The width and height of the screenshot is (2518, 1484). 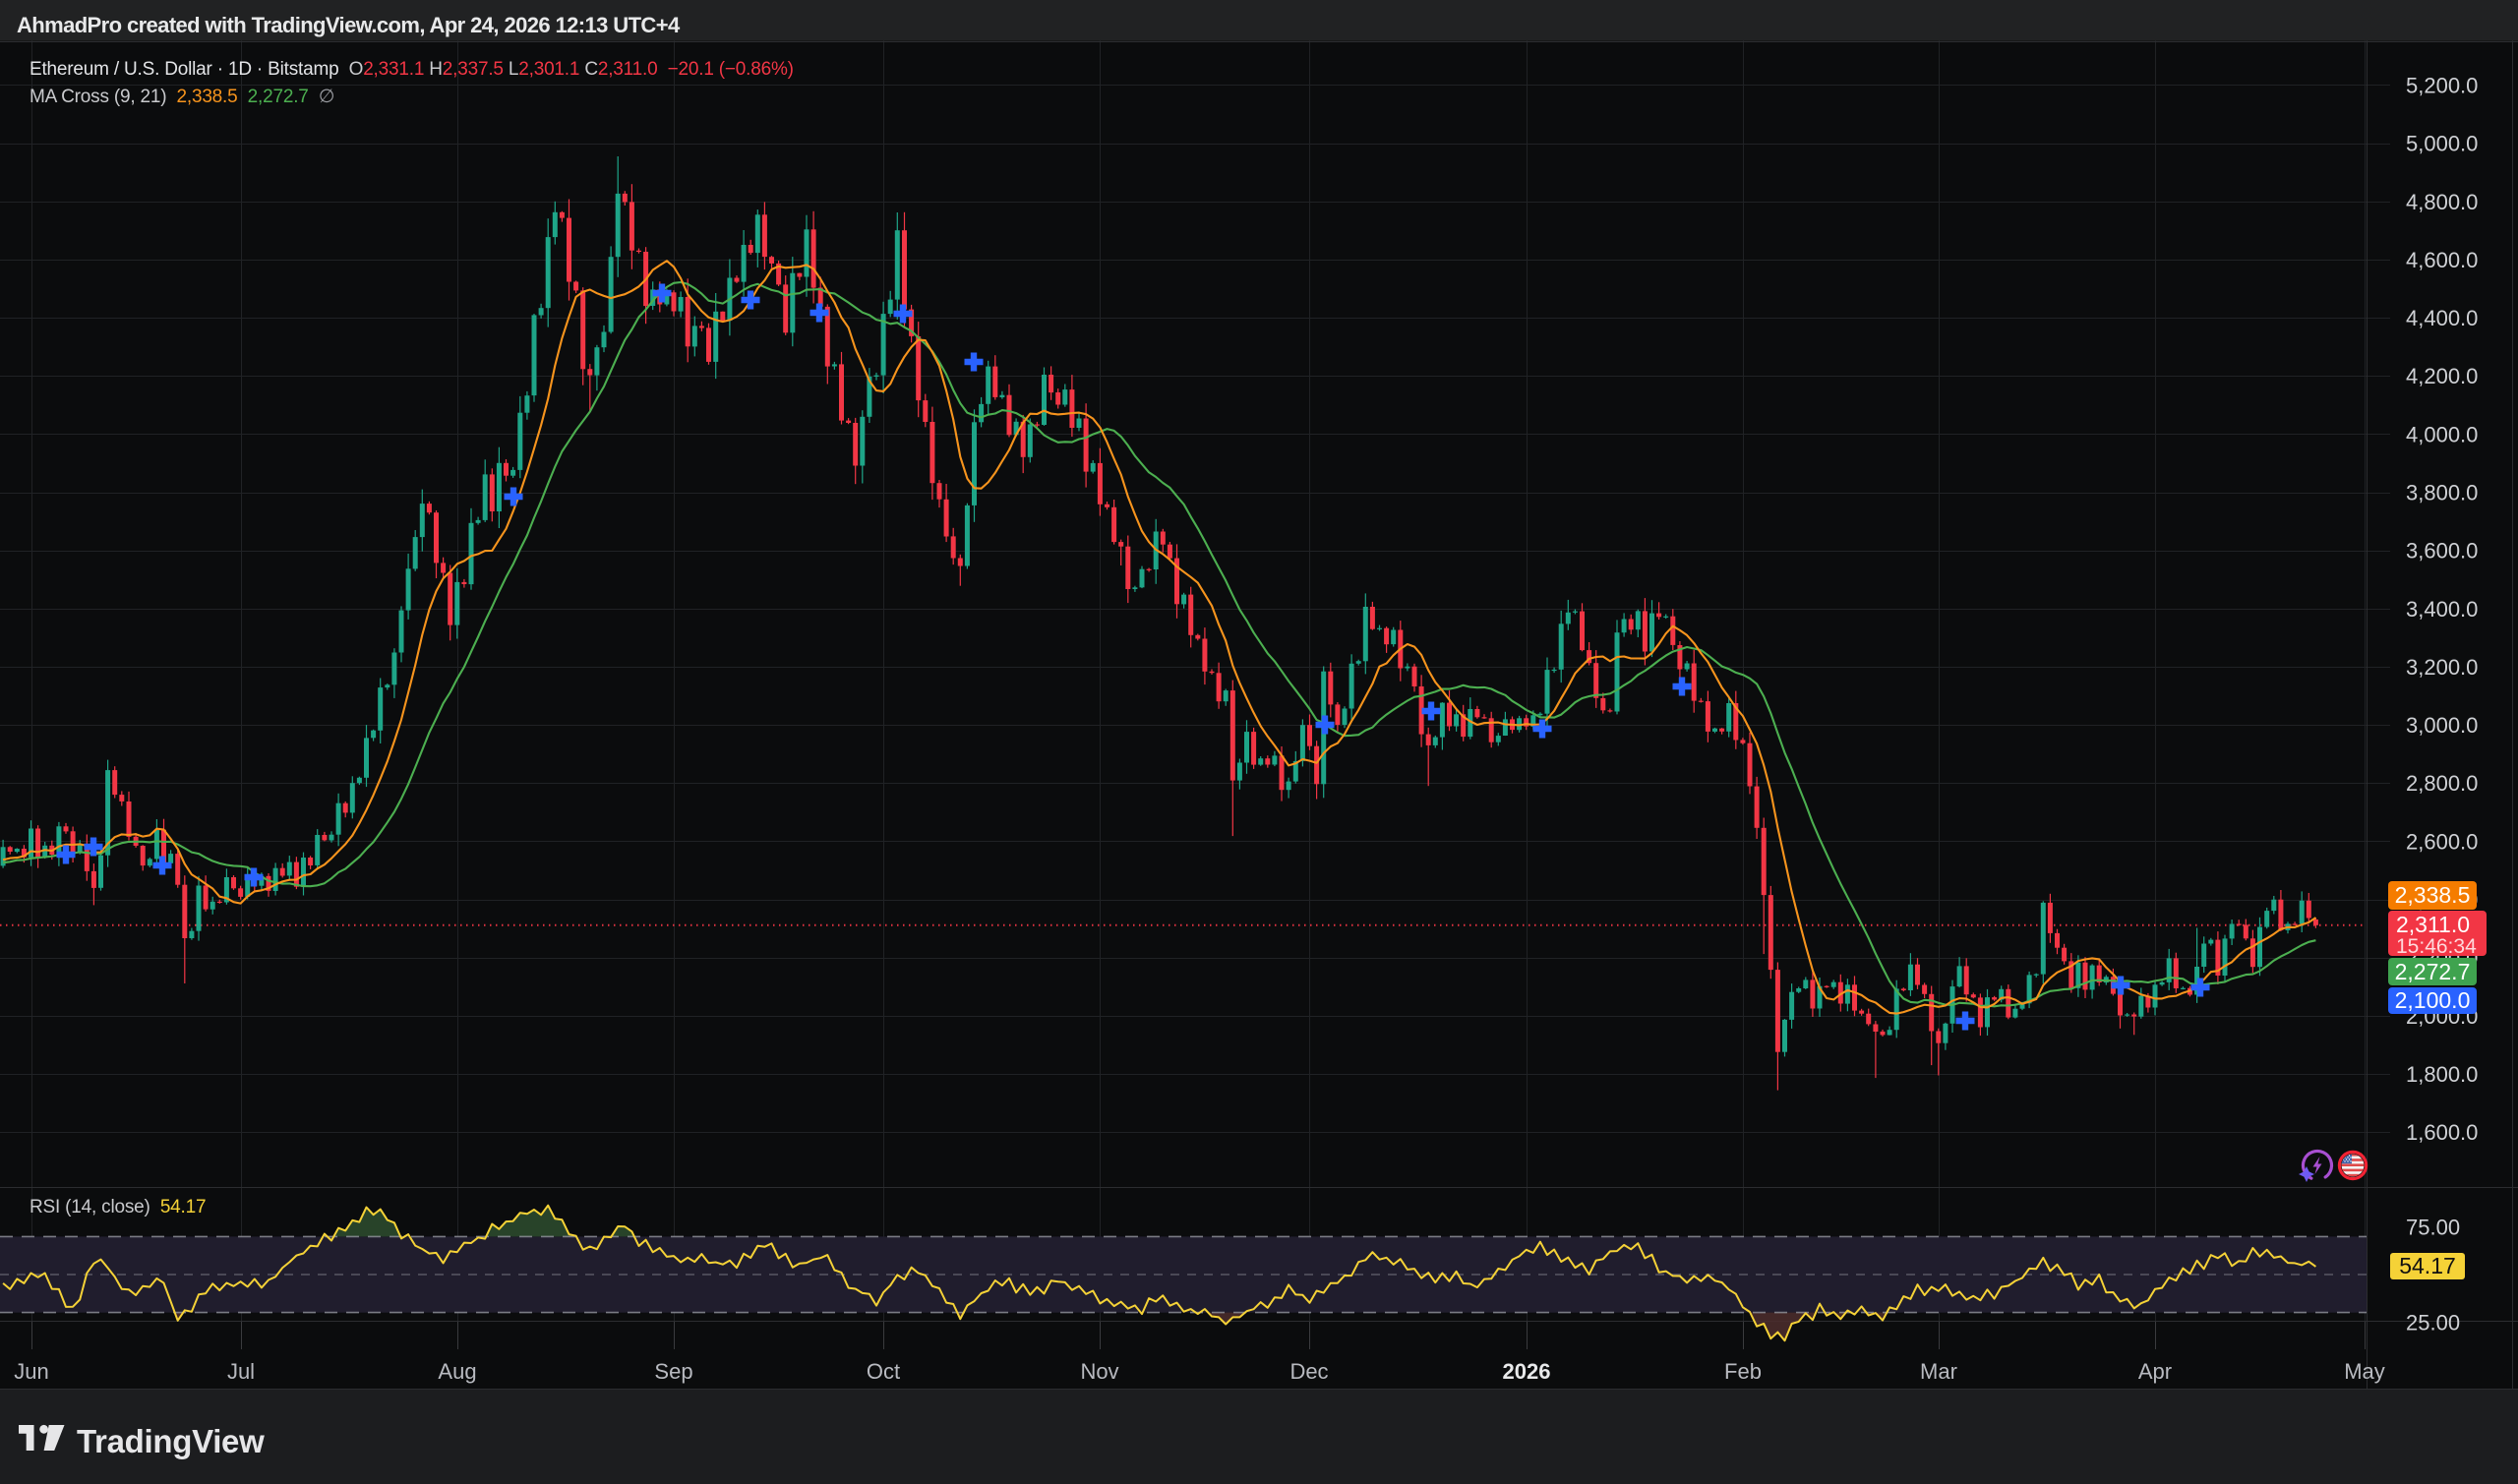 What do you see at coordinates (2442, 726) in the screenshot?
I see `svg-text: 3,000.0` at bounding box center [2442, 726].